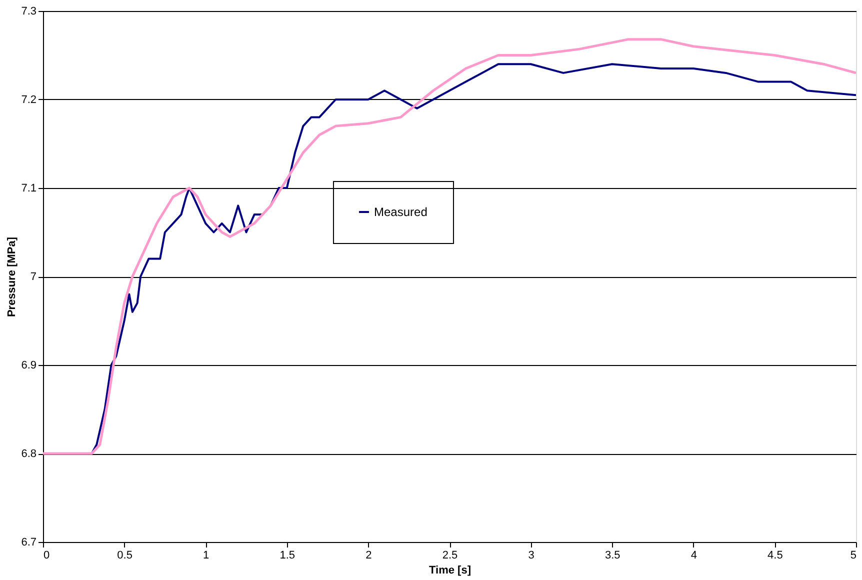  What do you see at coordinates (28, 12) in the screenshot?
I see `y-tick-label: 7.3` at bounding box center [28, 12].